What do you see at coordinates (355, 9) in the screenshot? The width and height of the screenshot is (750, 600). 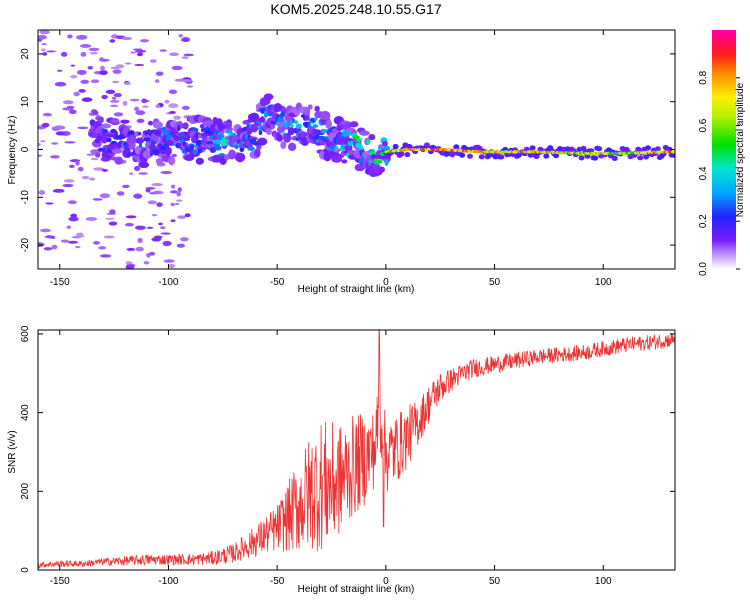 I see `figure-title: KOM5.2025.248.10.55.G17` at bounding box center [355, 9].